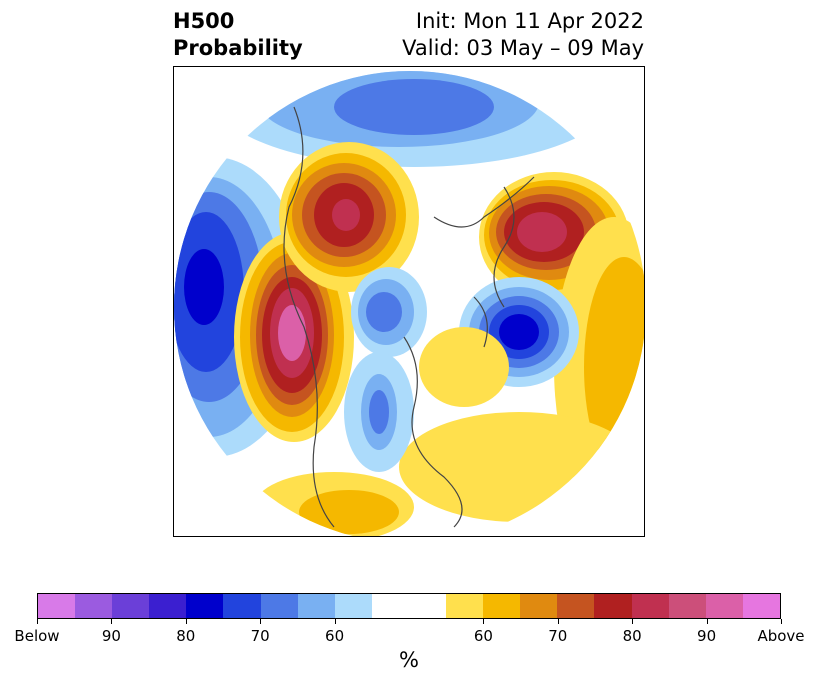 This screenshot has width=819, height=686. Describe the element at coordinates (204, 21) in the screenshot. I see `title-variable: H500` at that location.